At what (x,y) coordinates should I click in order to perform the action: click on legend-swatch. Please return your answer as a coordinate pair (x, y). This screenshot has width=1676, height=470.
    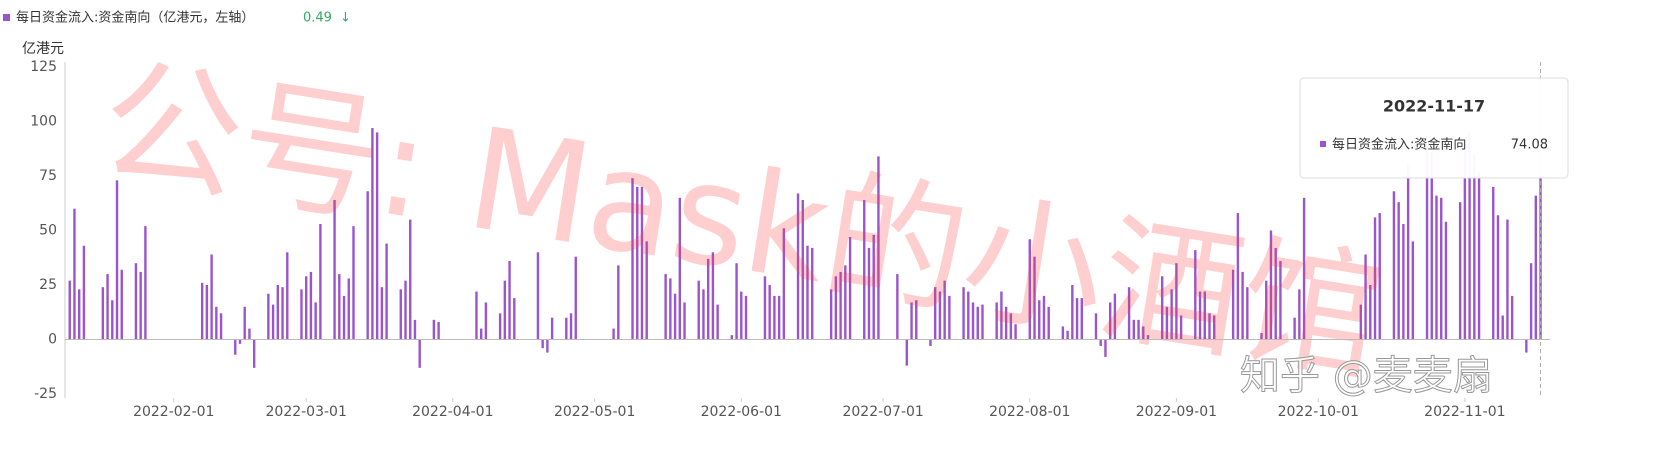
    Looking at the image, I should click on (6, 17).